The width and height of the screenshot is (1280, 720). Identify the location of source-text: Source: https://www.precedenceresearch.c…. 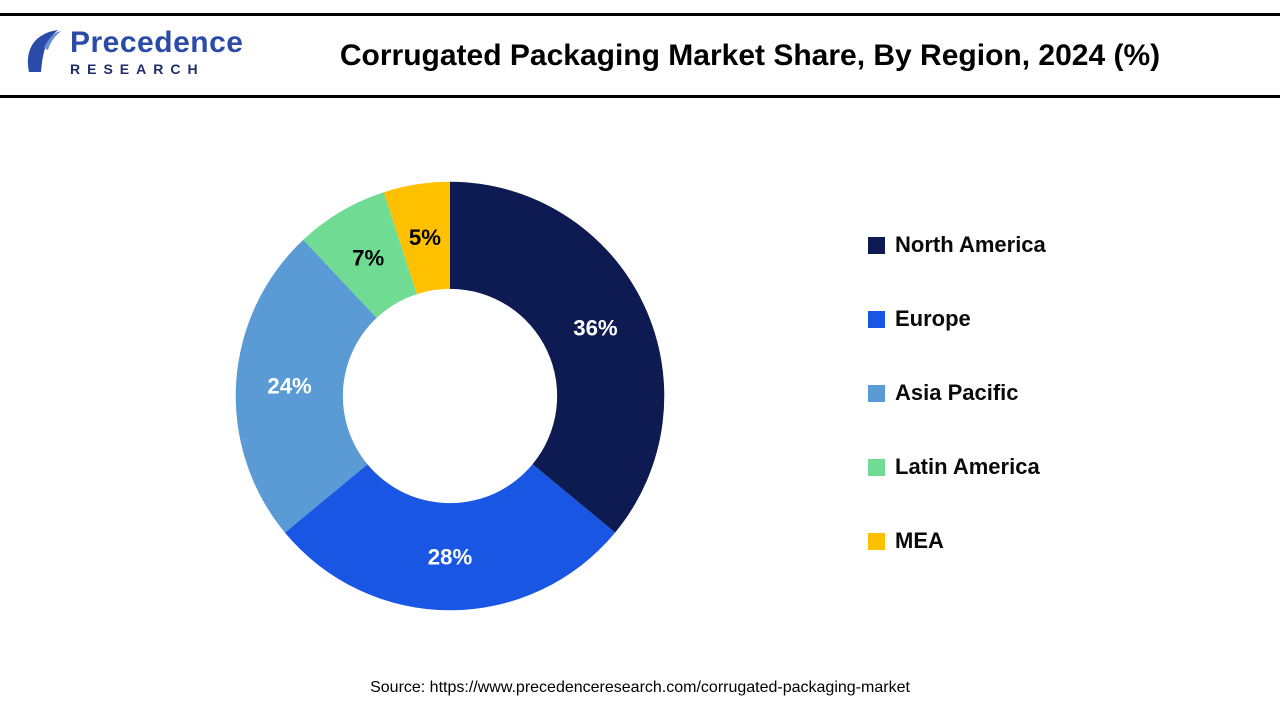
(640, 687).